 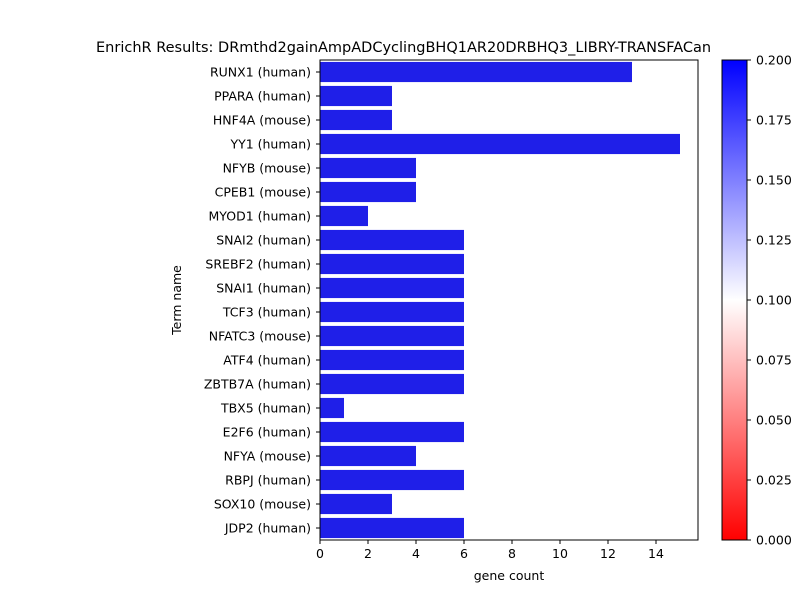 What do you see at coordinates (268, 480) in the screenshot?
I see `y-tick-label: RBPJ (human)` at bounding box center [268, 480].